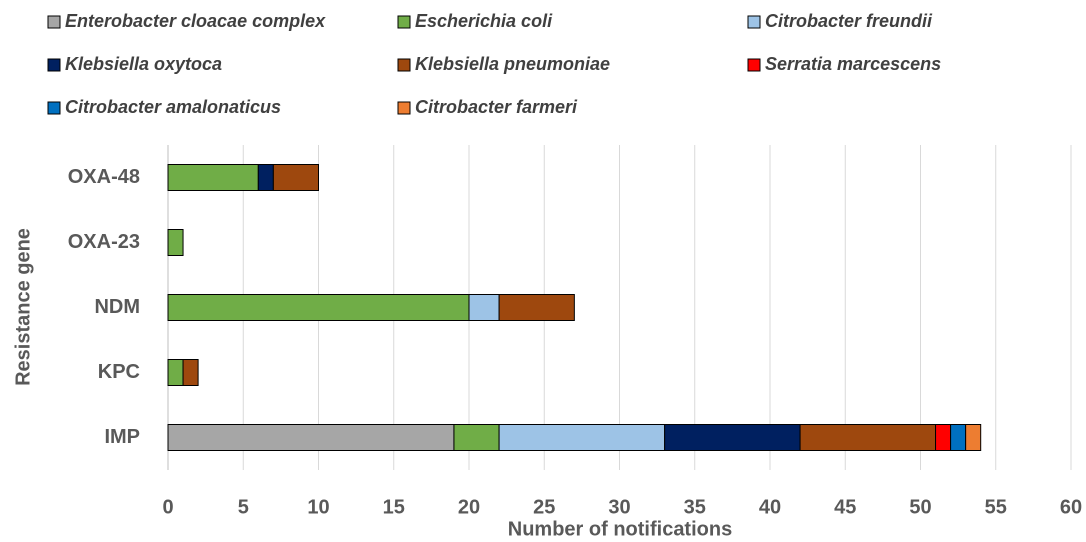 Image resolution: width=1086 pixels, height=542 pixels. What do you see at coordinates (849, 21) in the screenshot?
I see `legend-label: Citrobacter freundii` at bounding box center [849, 21].